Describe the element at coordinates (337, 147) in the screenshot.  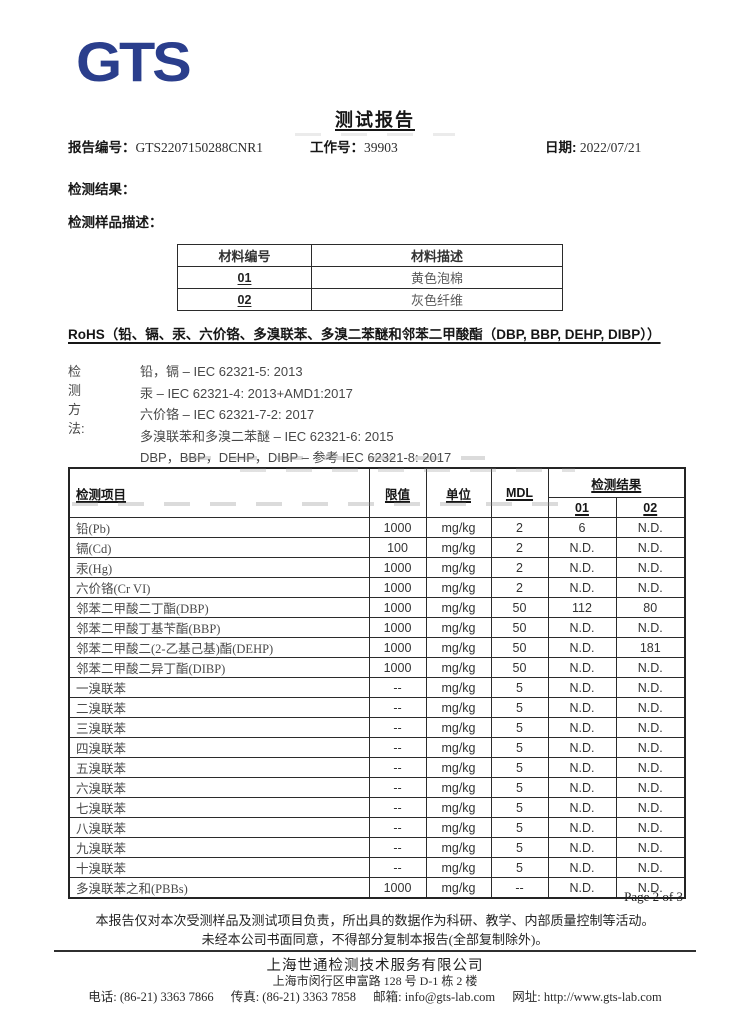
I see `job-number-label: 工作号：` at that location.